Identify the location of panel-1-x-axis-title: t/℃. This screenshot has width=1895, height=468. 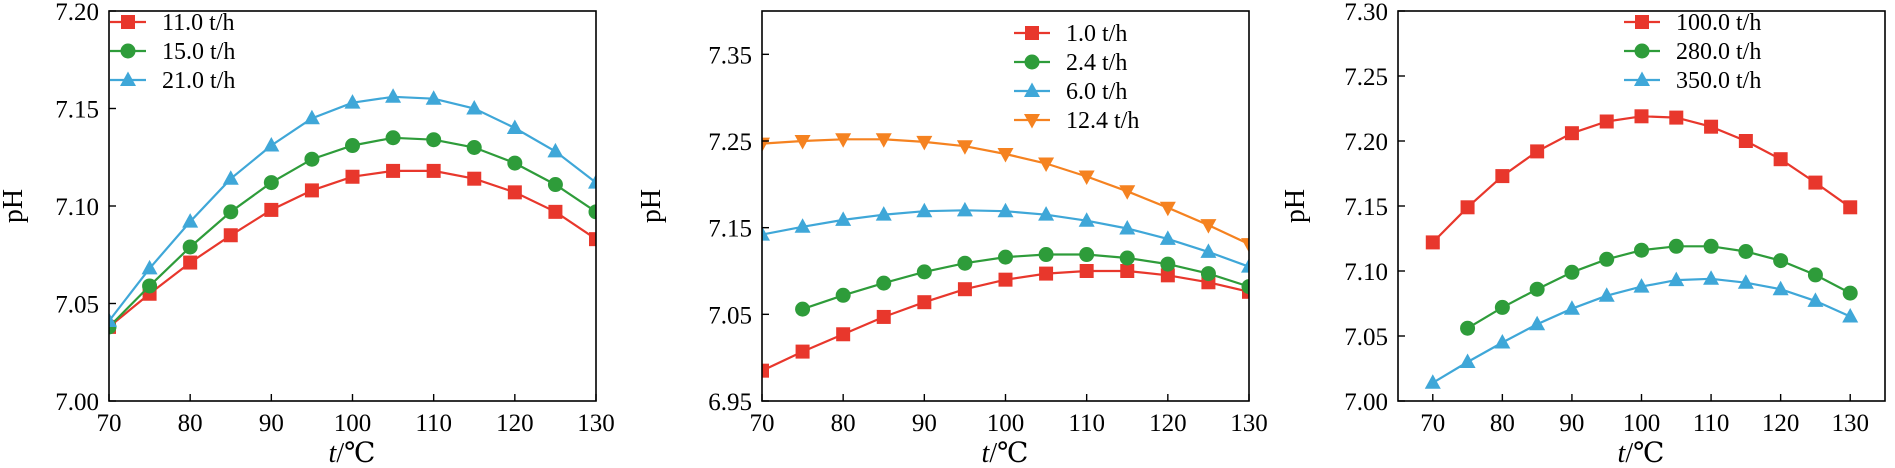
(352, 453).